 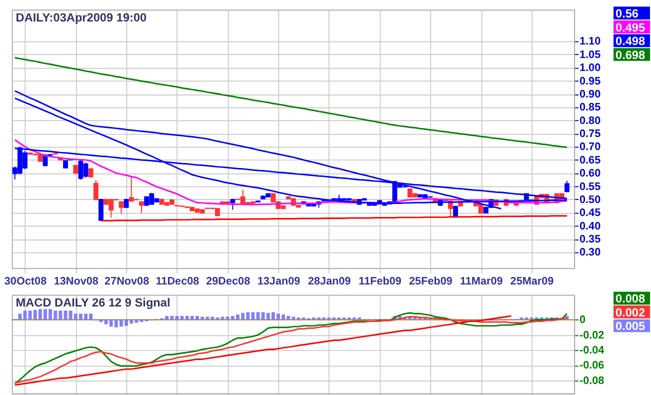 I want to click on x-tick-label: 27Nov08, so click(x=127, y=281).